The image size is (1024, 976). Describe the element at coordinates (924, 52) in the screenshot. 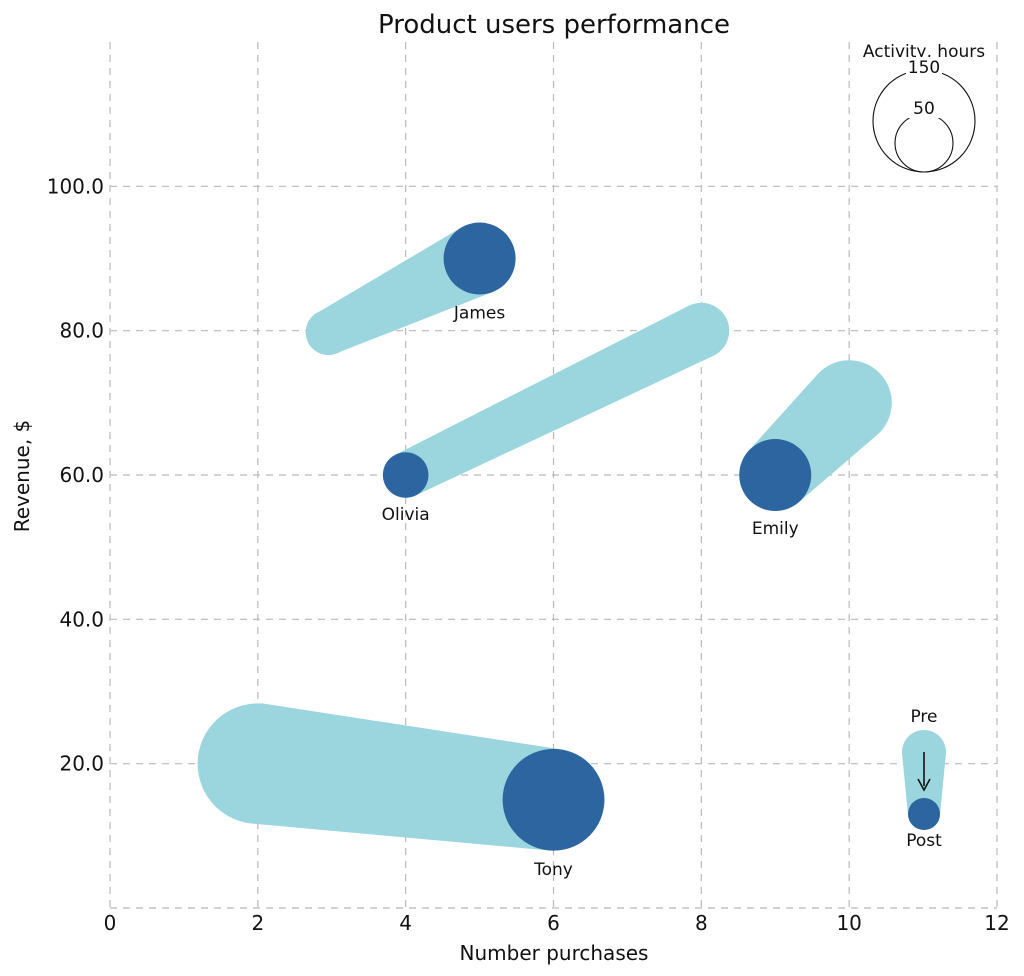

I see `size-legend-title: Activity, hours` at that location.